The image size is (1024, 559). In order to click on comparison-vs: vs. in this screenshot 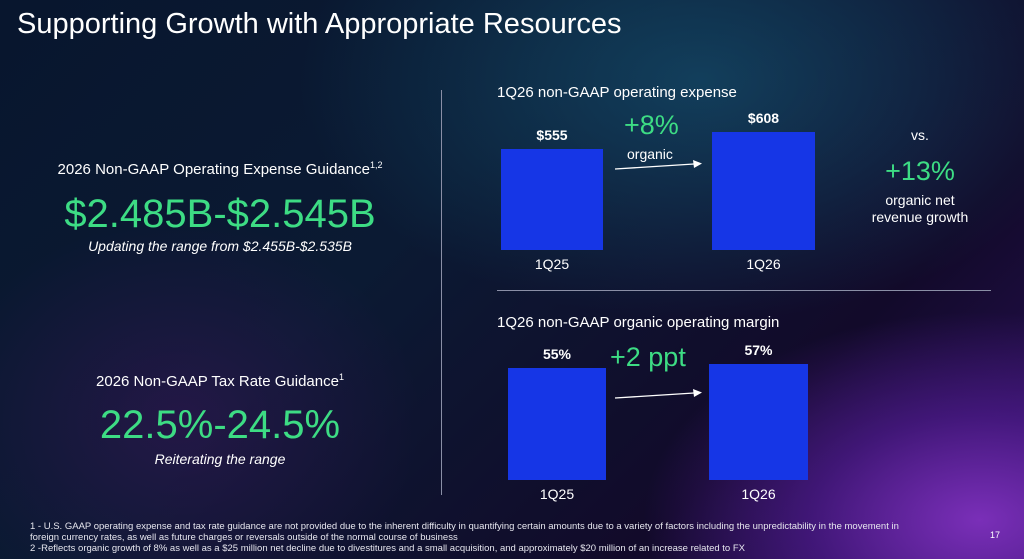, I will do `click(920, 135)`.